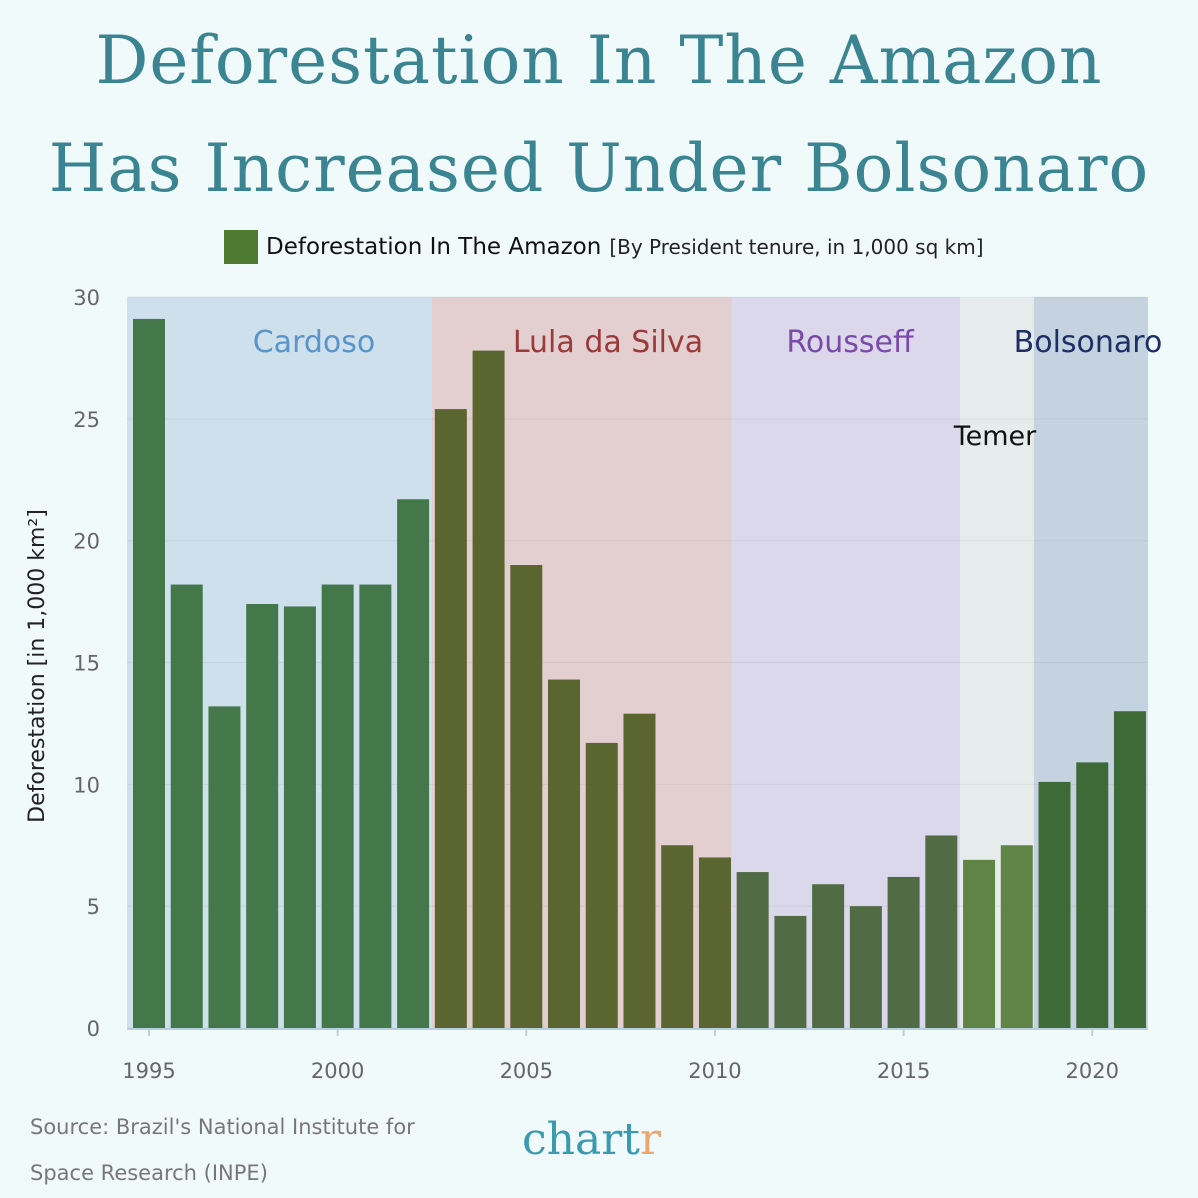 The width and height of the screenshot is (1198, 1198). I want to click on bar-2015, so click(903, 952).